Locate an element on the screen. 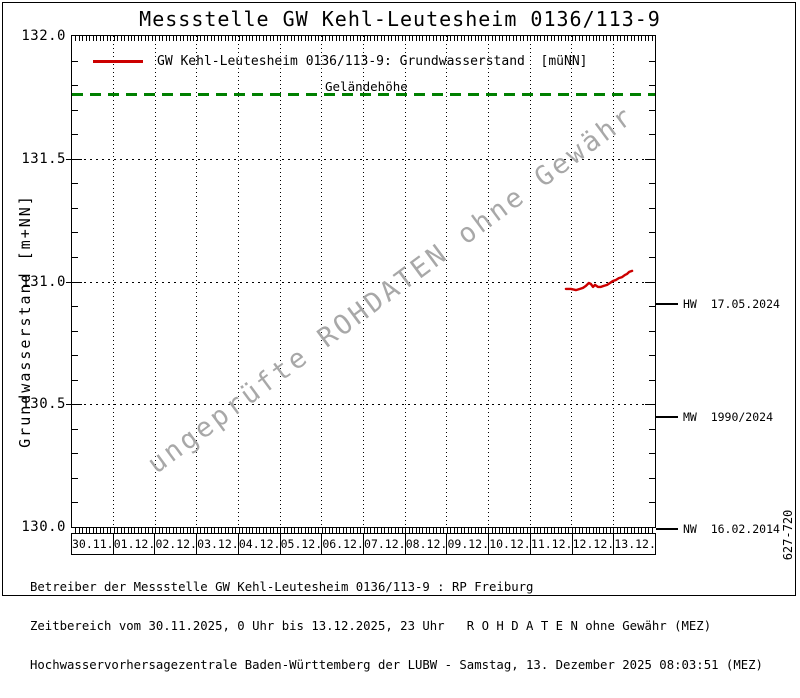  plot-id-side-label: 627-720 is located at coordinates (788, 535).